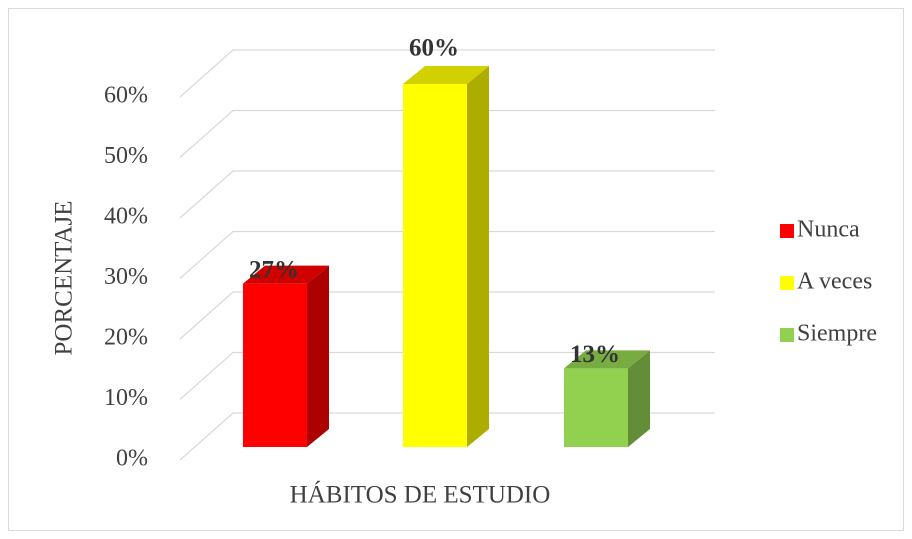 The height and width of the screenshot is (539, 912). What do you see at coordinates (434, 48) in the screenshot?
I see `data-label: 60%` at bounding box center [434, 48].